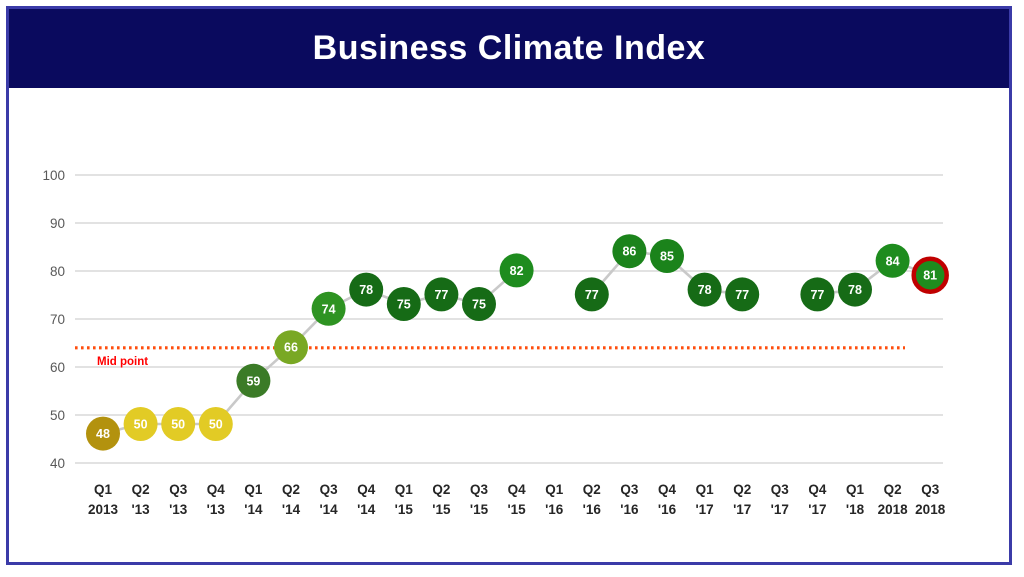 The height and width of the screenshot is (577, 1024). I want to click on x-axis-tick-label: Q4'15, so click(516, 499).